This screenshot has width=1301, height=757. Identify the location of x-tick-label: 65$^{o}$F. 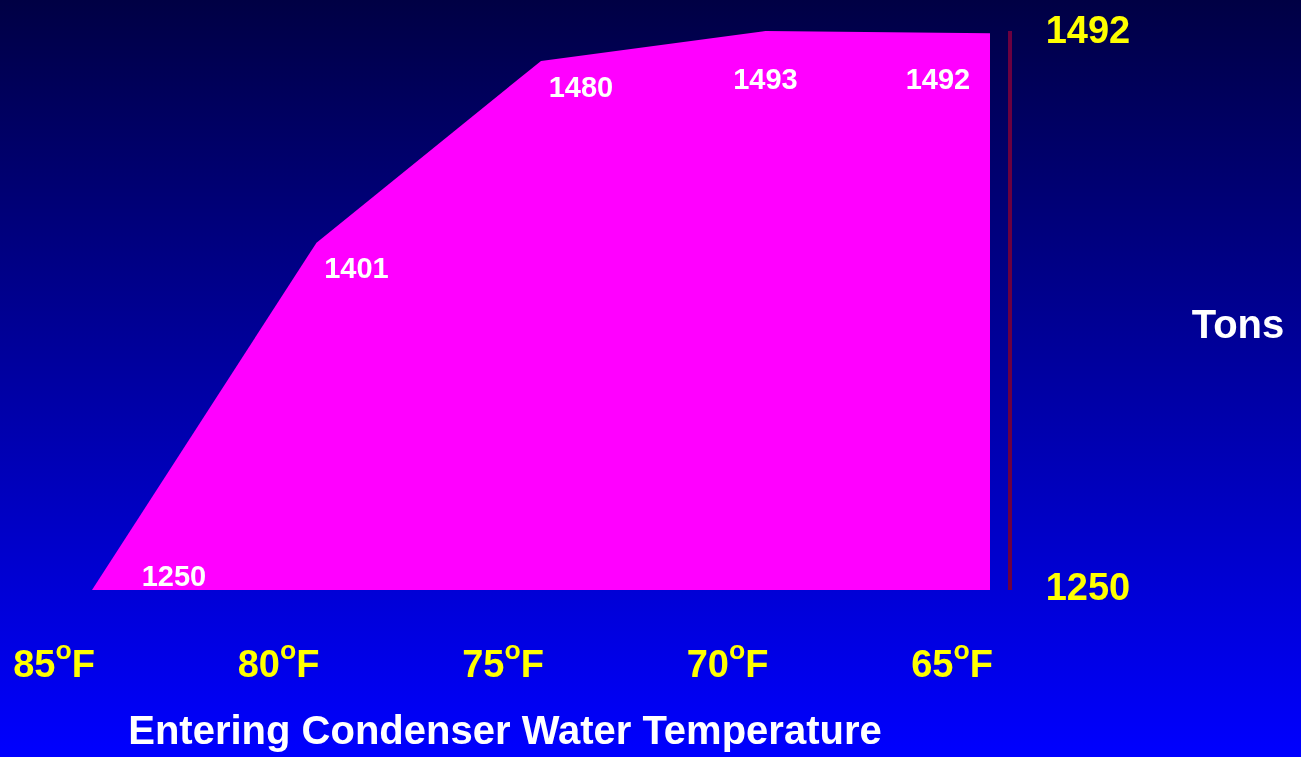
(952, 660).